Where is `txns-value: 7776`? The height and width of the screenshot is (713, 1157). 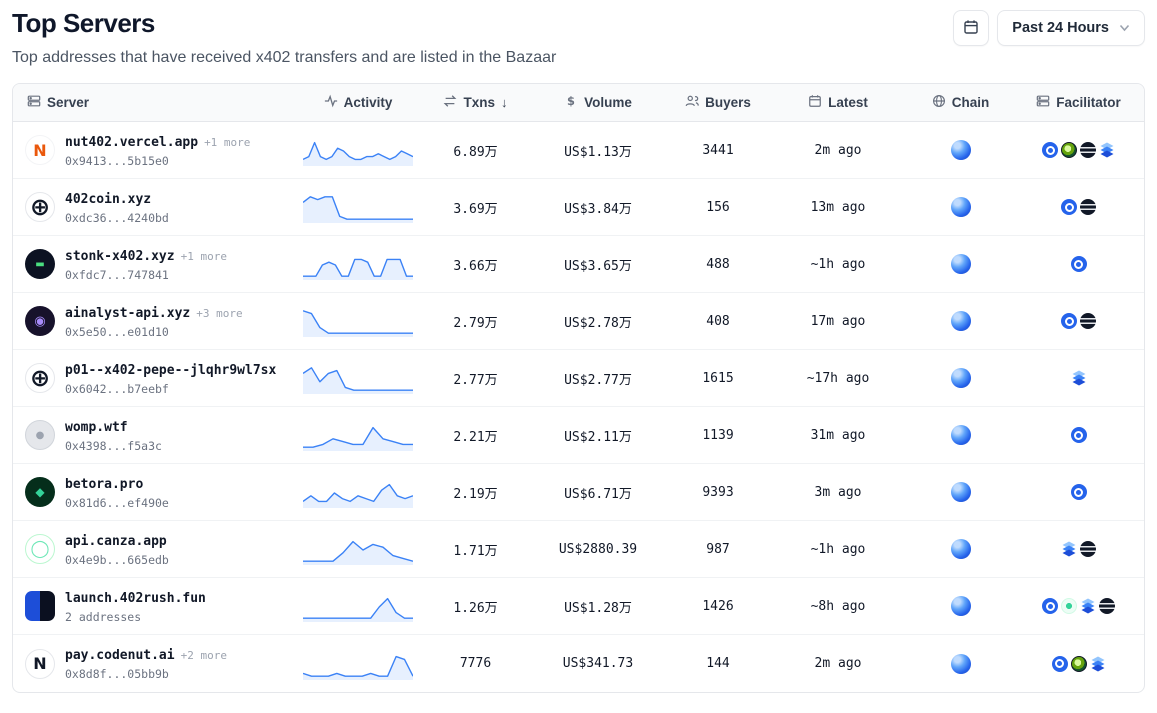 txns-value: 7776 is located at coordinates (475, 663).